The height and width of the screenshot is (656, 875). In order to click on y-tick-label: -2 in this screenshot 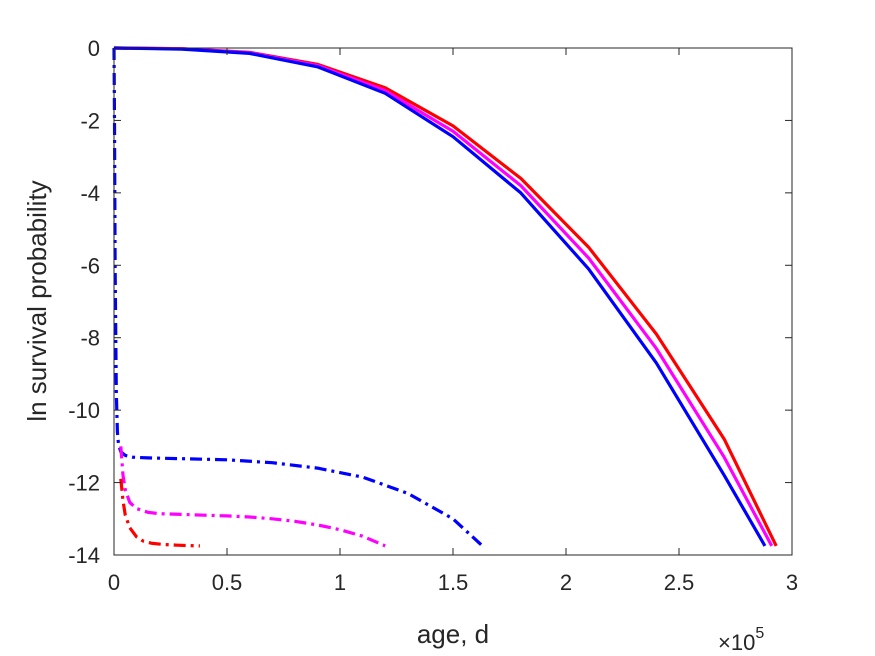, I will do `click(90, 120)`.